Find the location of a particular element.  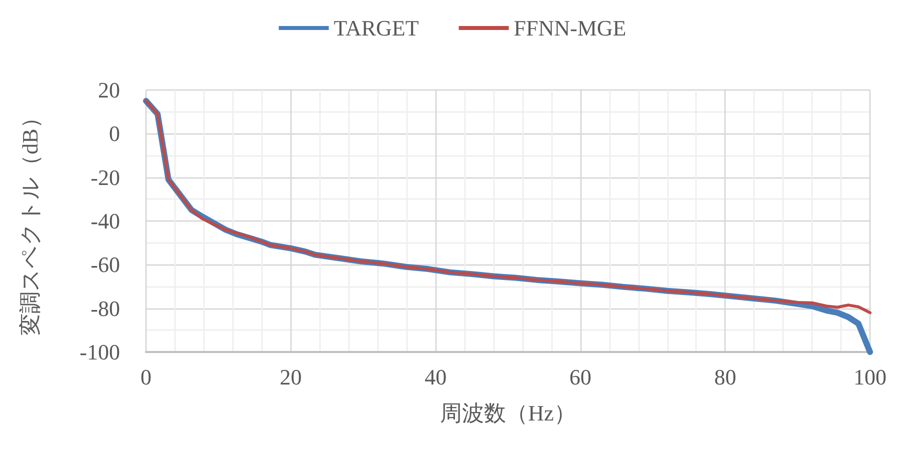

legend-label: FFNN-MGE is located at coordinates (570, 28).